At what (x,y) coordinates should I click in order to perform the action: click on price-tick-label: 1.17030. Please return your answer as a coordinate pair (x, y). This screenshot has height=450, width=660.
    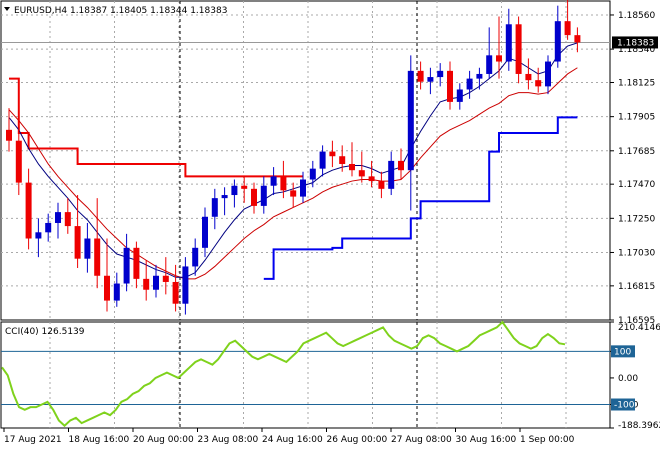
    Looking at the image, I should click on (636, 253).